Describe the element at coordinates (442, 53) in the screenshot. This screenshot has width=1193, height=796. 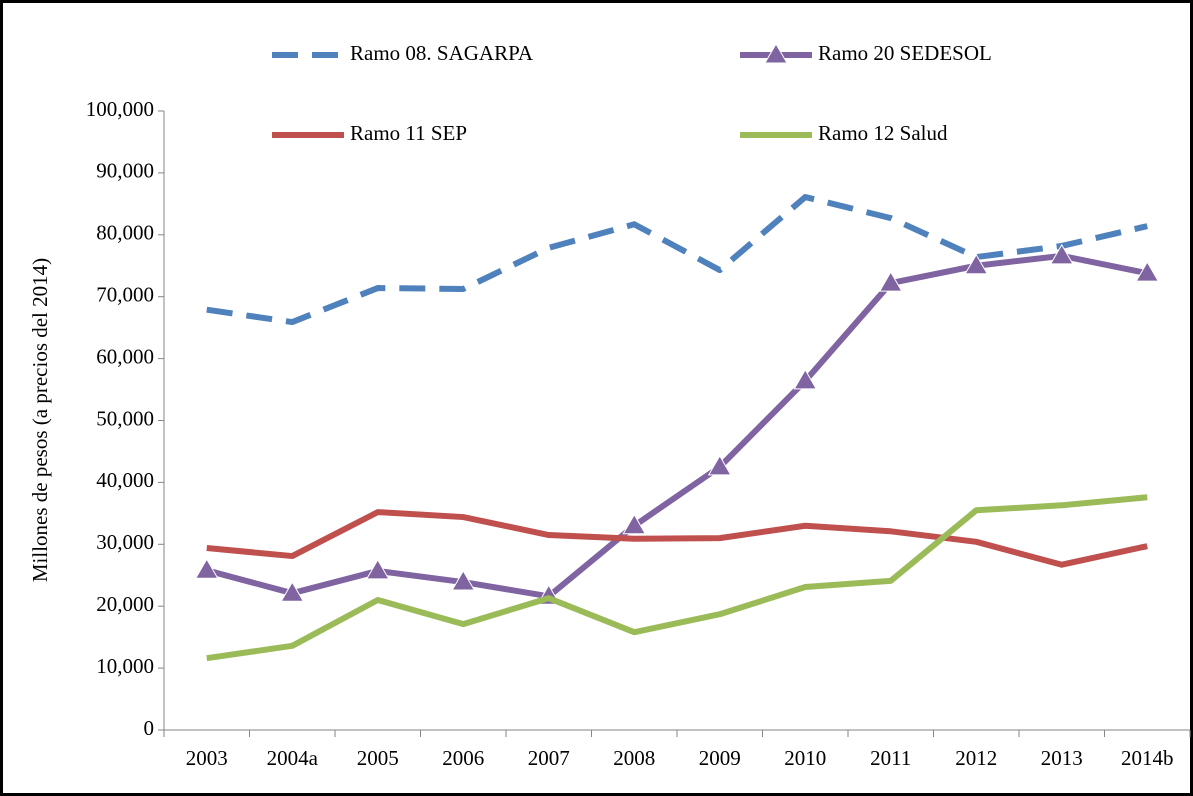
I see `legend-label: Ramo 08. SAGARPA` at that location.